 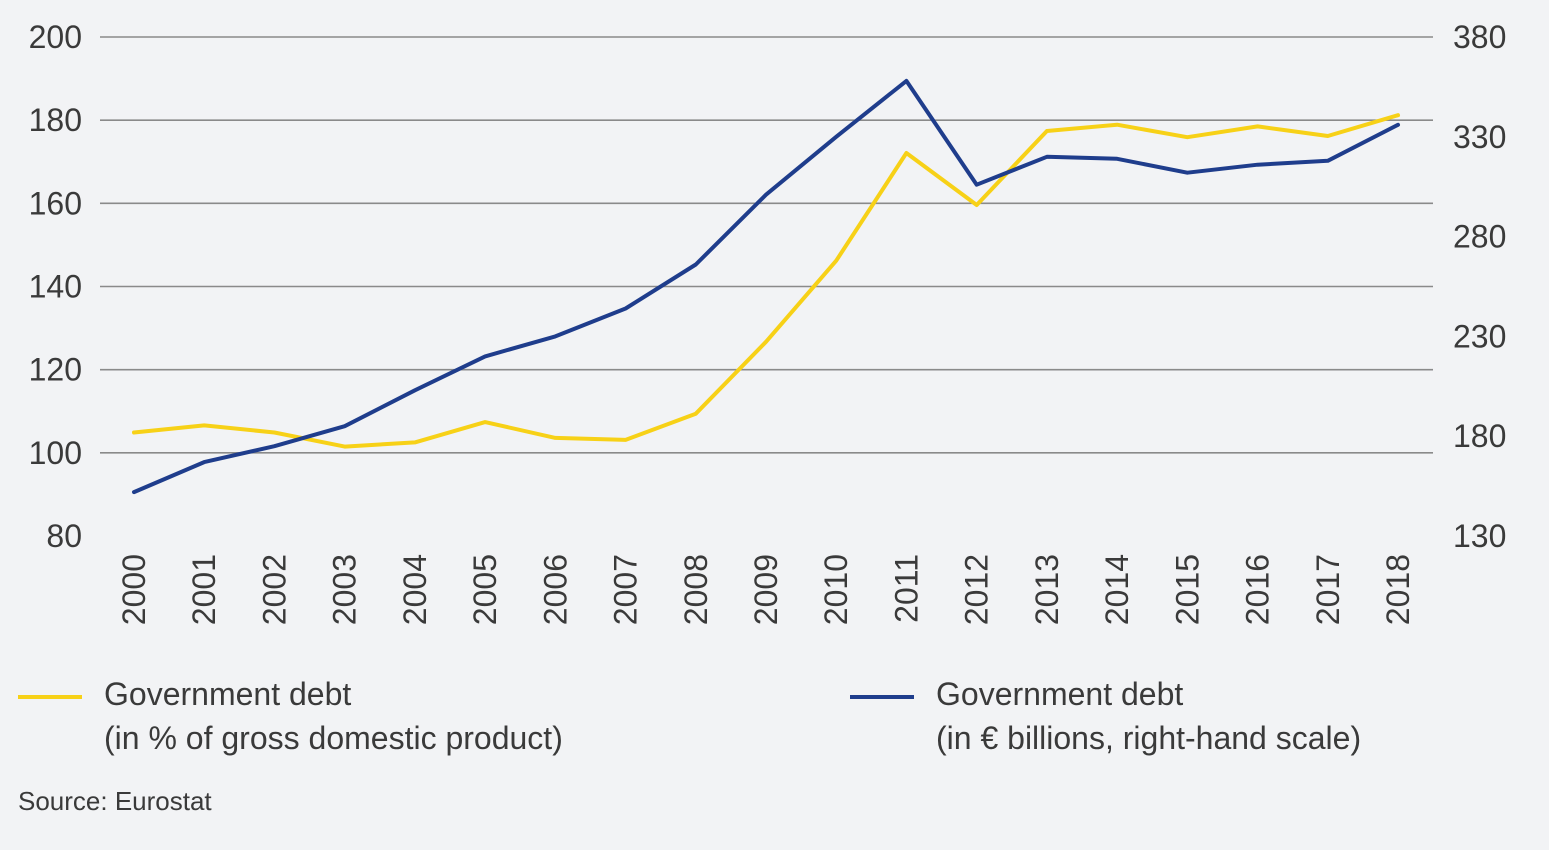 What do you see at coordinates (626, 589) in the screenshot?
I see `x-tick-label: 2007` at bounding box center [626, 589].